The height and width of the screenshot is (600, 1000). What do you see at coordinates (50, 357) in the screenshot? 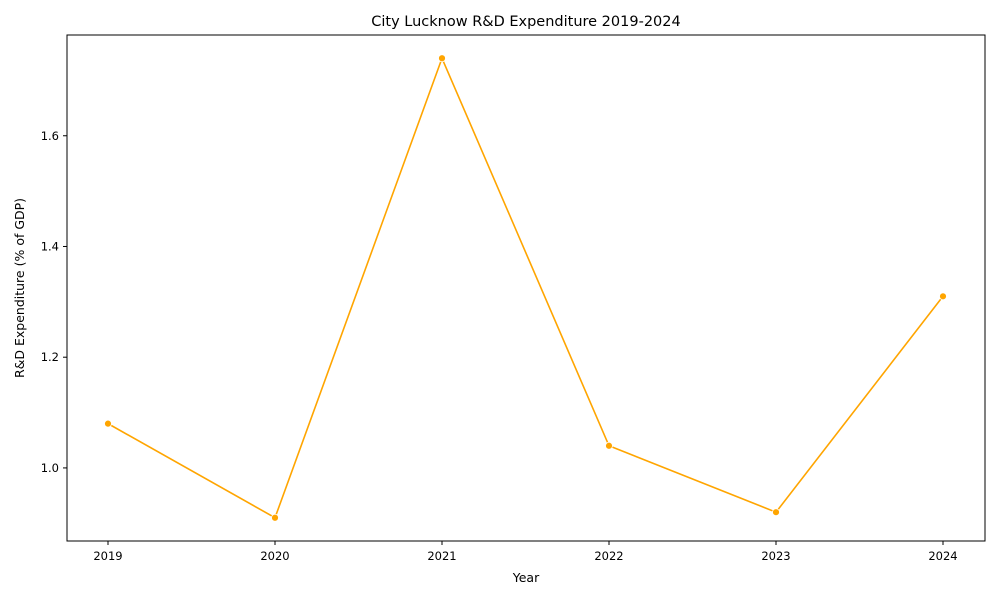
I see `y-tick-label: 1.2` at bounding box center [50, 357].